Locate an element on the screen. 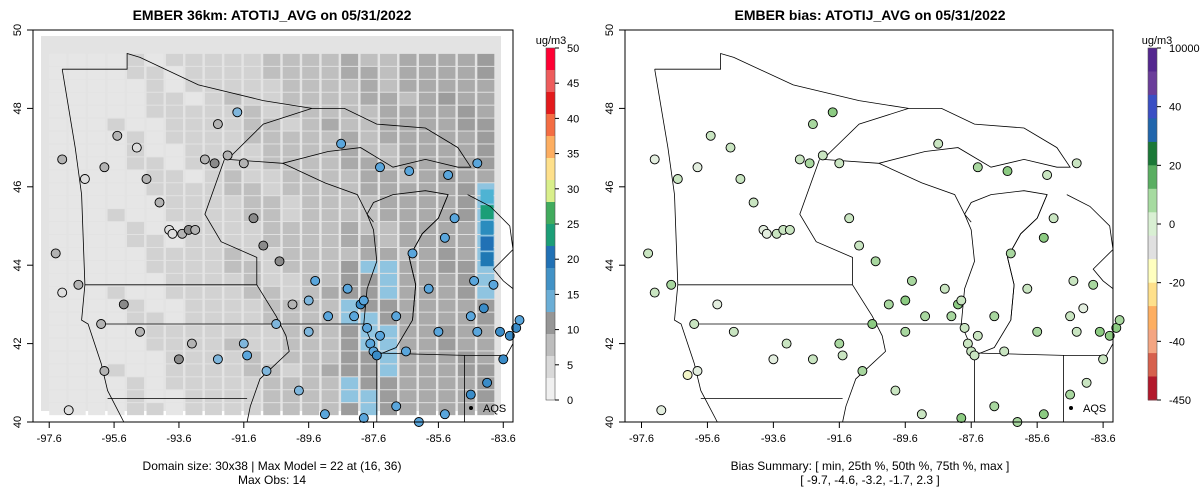 The height and width of the screenshot is (502, 1200). left-x-axis: -97.6 -95.6 -93.6 -91.6 -89.6 -87.6 -85.6 -83.6 is located at coordinates (276, 433).